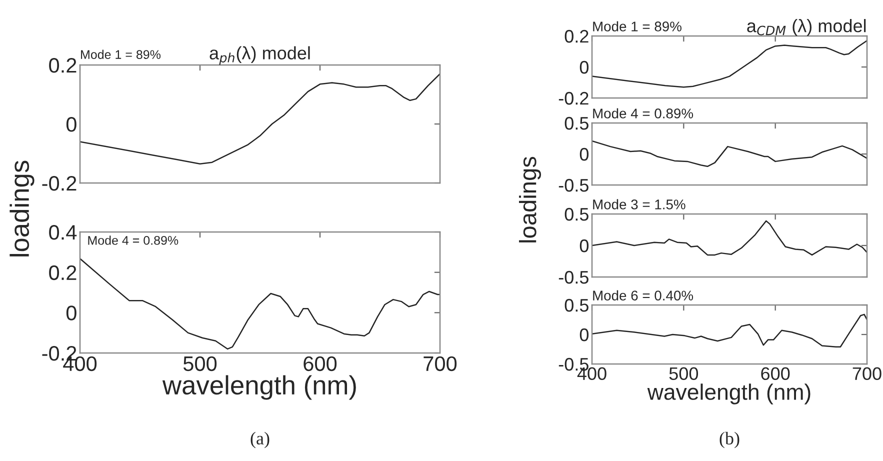  I want to click on chart-title: a$_{CDM}$ (λ) model, so click(806, 27).